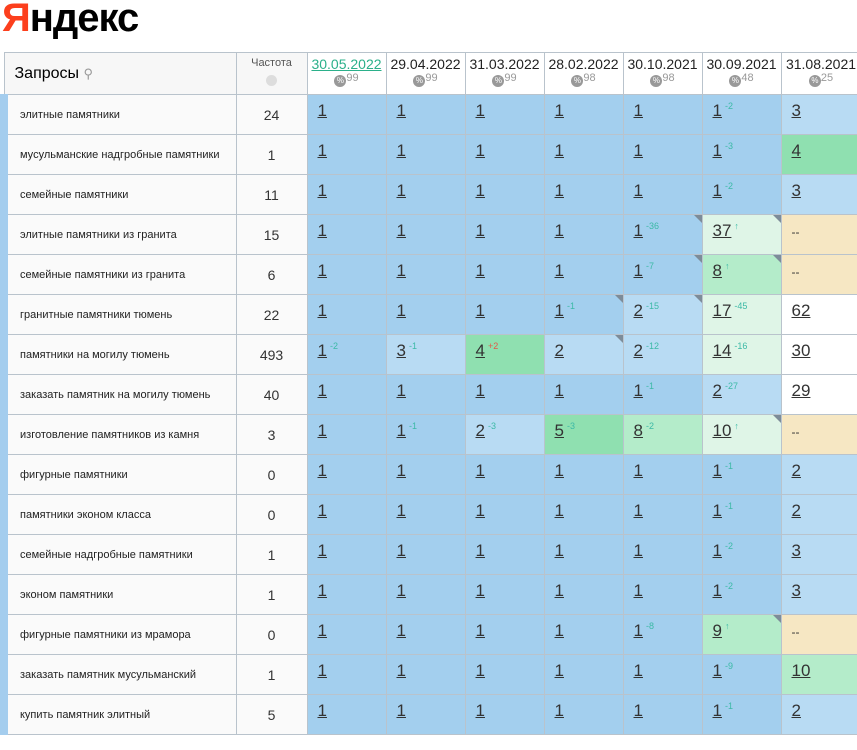 This screenshot has height=750, width=857. I want to click on position-link: 29, so click(801, 390).